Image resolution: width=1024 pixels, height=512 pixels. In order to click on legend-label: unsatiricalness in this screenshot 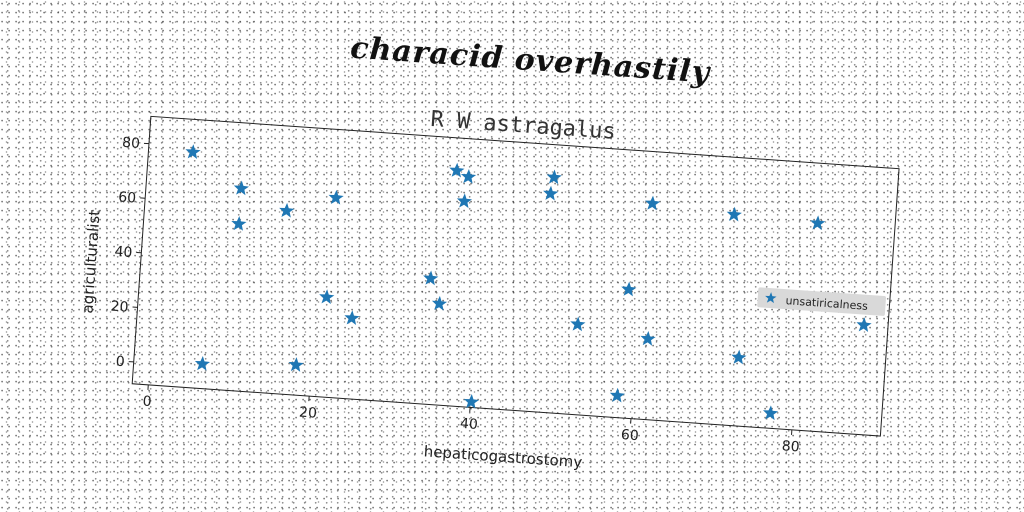, I will do `click(826, 303)`.